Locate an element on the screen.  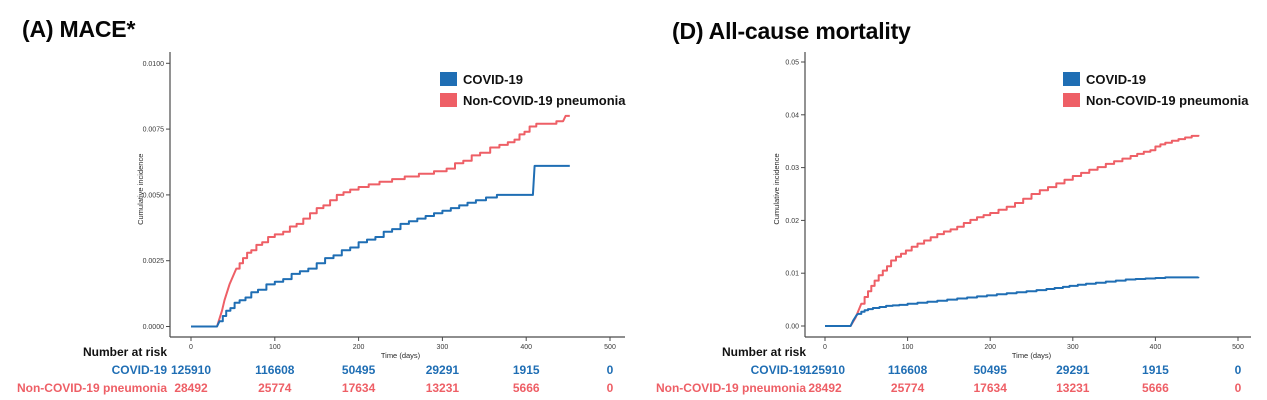
y-tick-label: 0.03 is located at coordinates (792, 168).